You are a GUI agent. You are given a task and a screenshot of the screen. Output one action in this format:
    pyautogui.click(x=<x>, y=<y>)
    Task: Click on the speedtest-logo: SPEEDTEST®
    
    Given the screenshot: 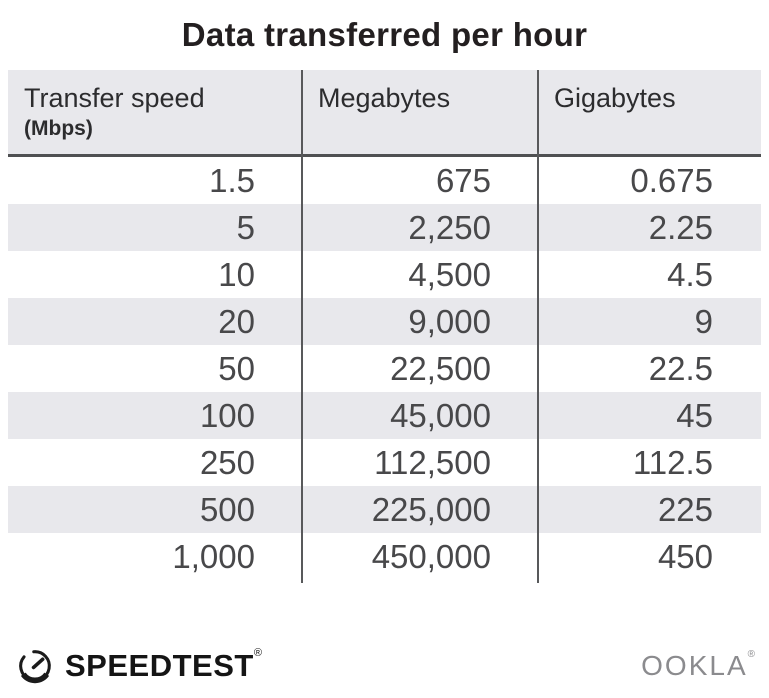 What is the action you would take?
    pyautogui.click(x=138, y=666)
    